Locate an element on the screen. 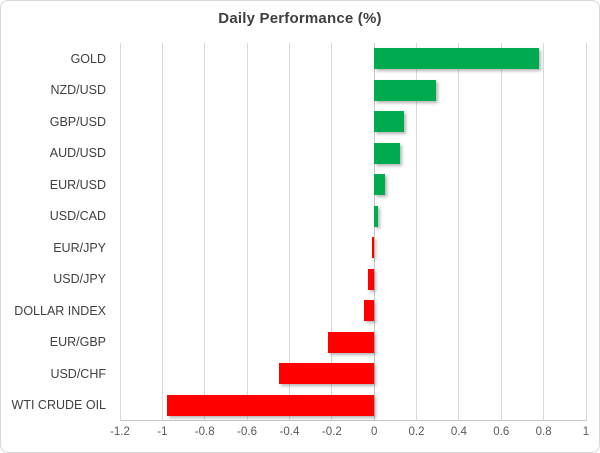  x-tick-label: -0.2 is located at coordinates (331, 432).